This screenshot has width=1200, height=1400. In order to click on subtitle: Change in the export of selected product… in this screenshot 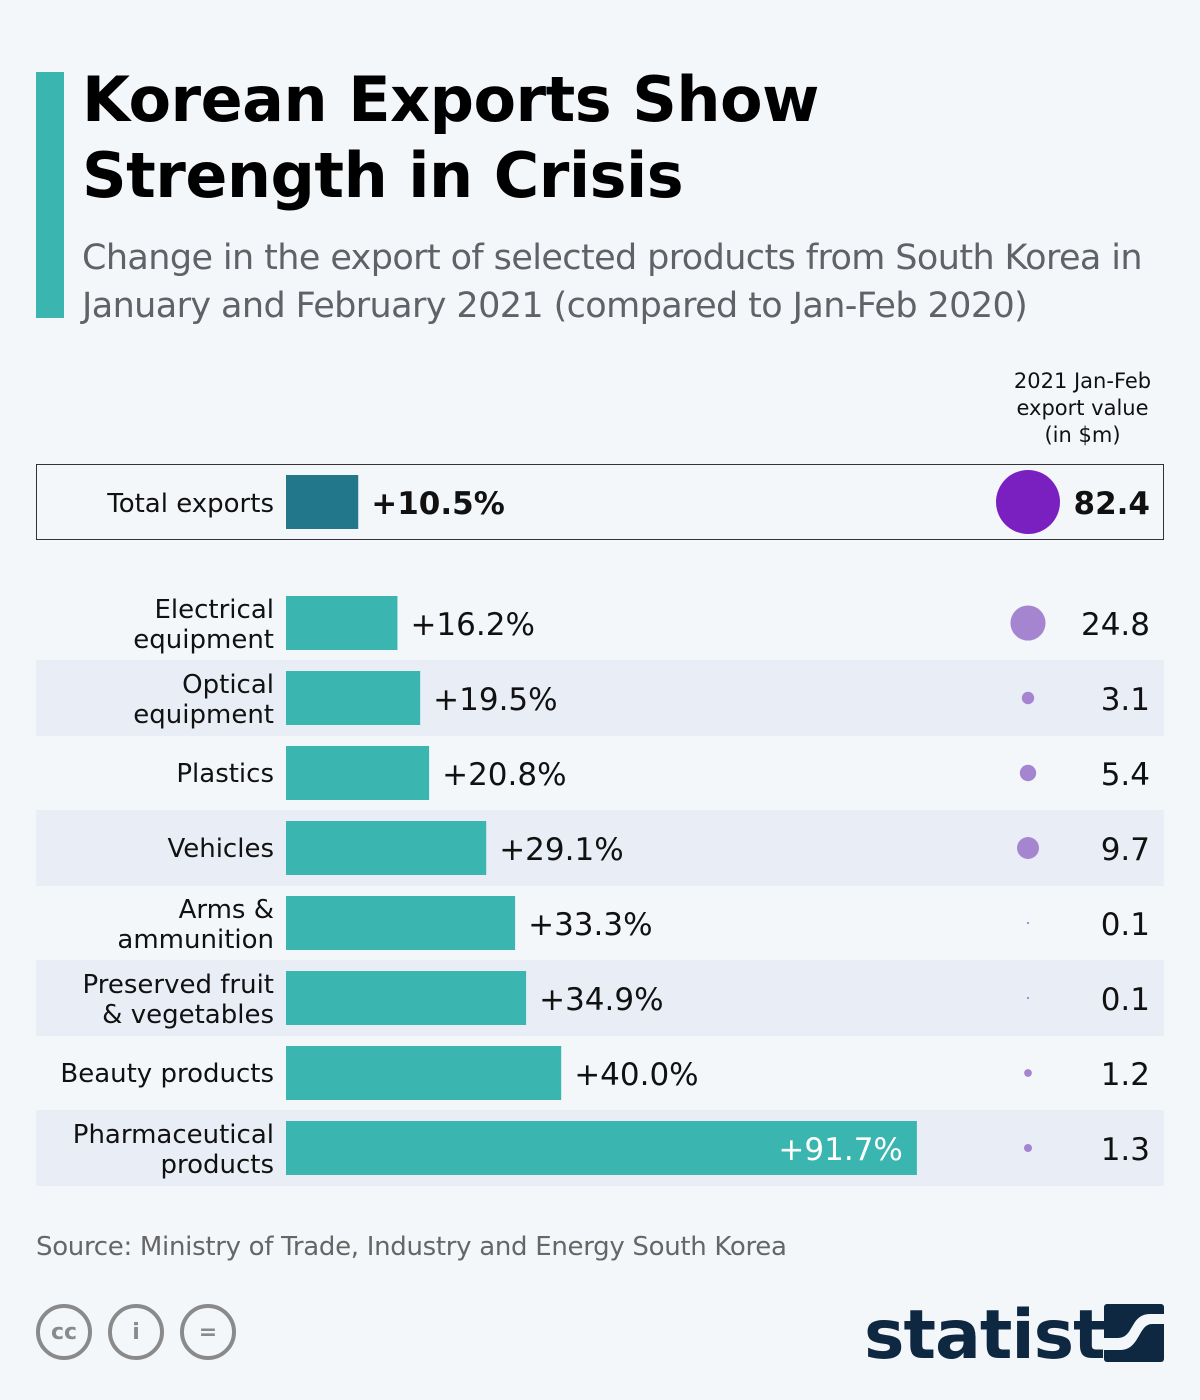, I will do `click(612, 282)`.